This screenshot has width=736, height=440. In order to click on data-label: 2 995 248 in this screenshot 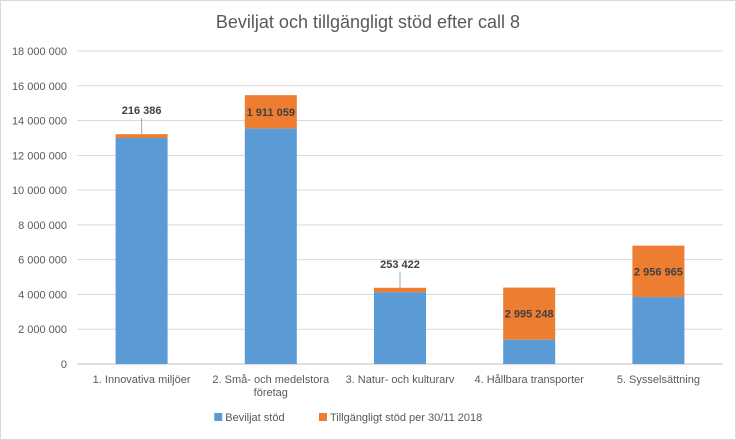, I will do `click(529, 315)`.